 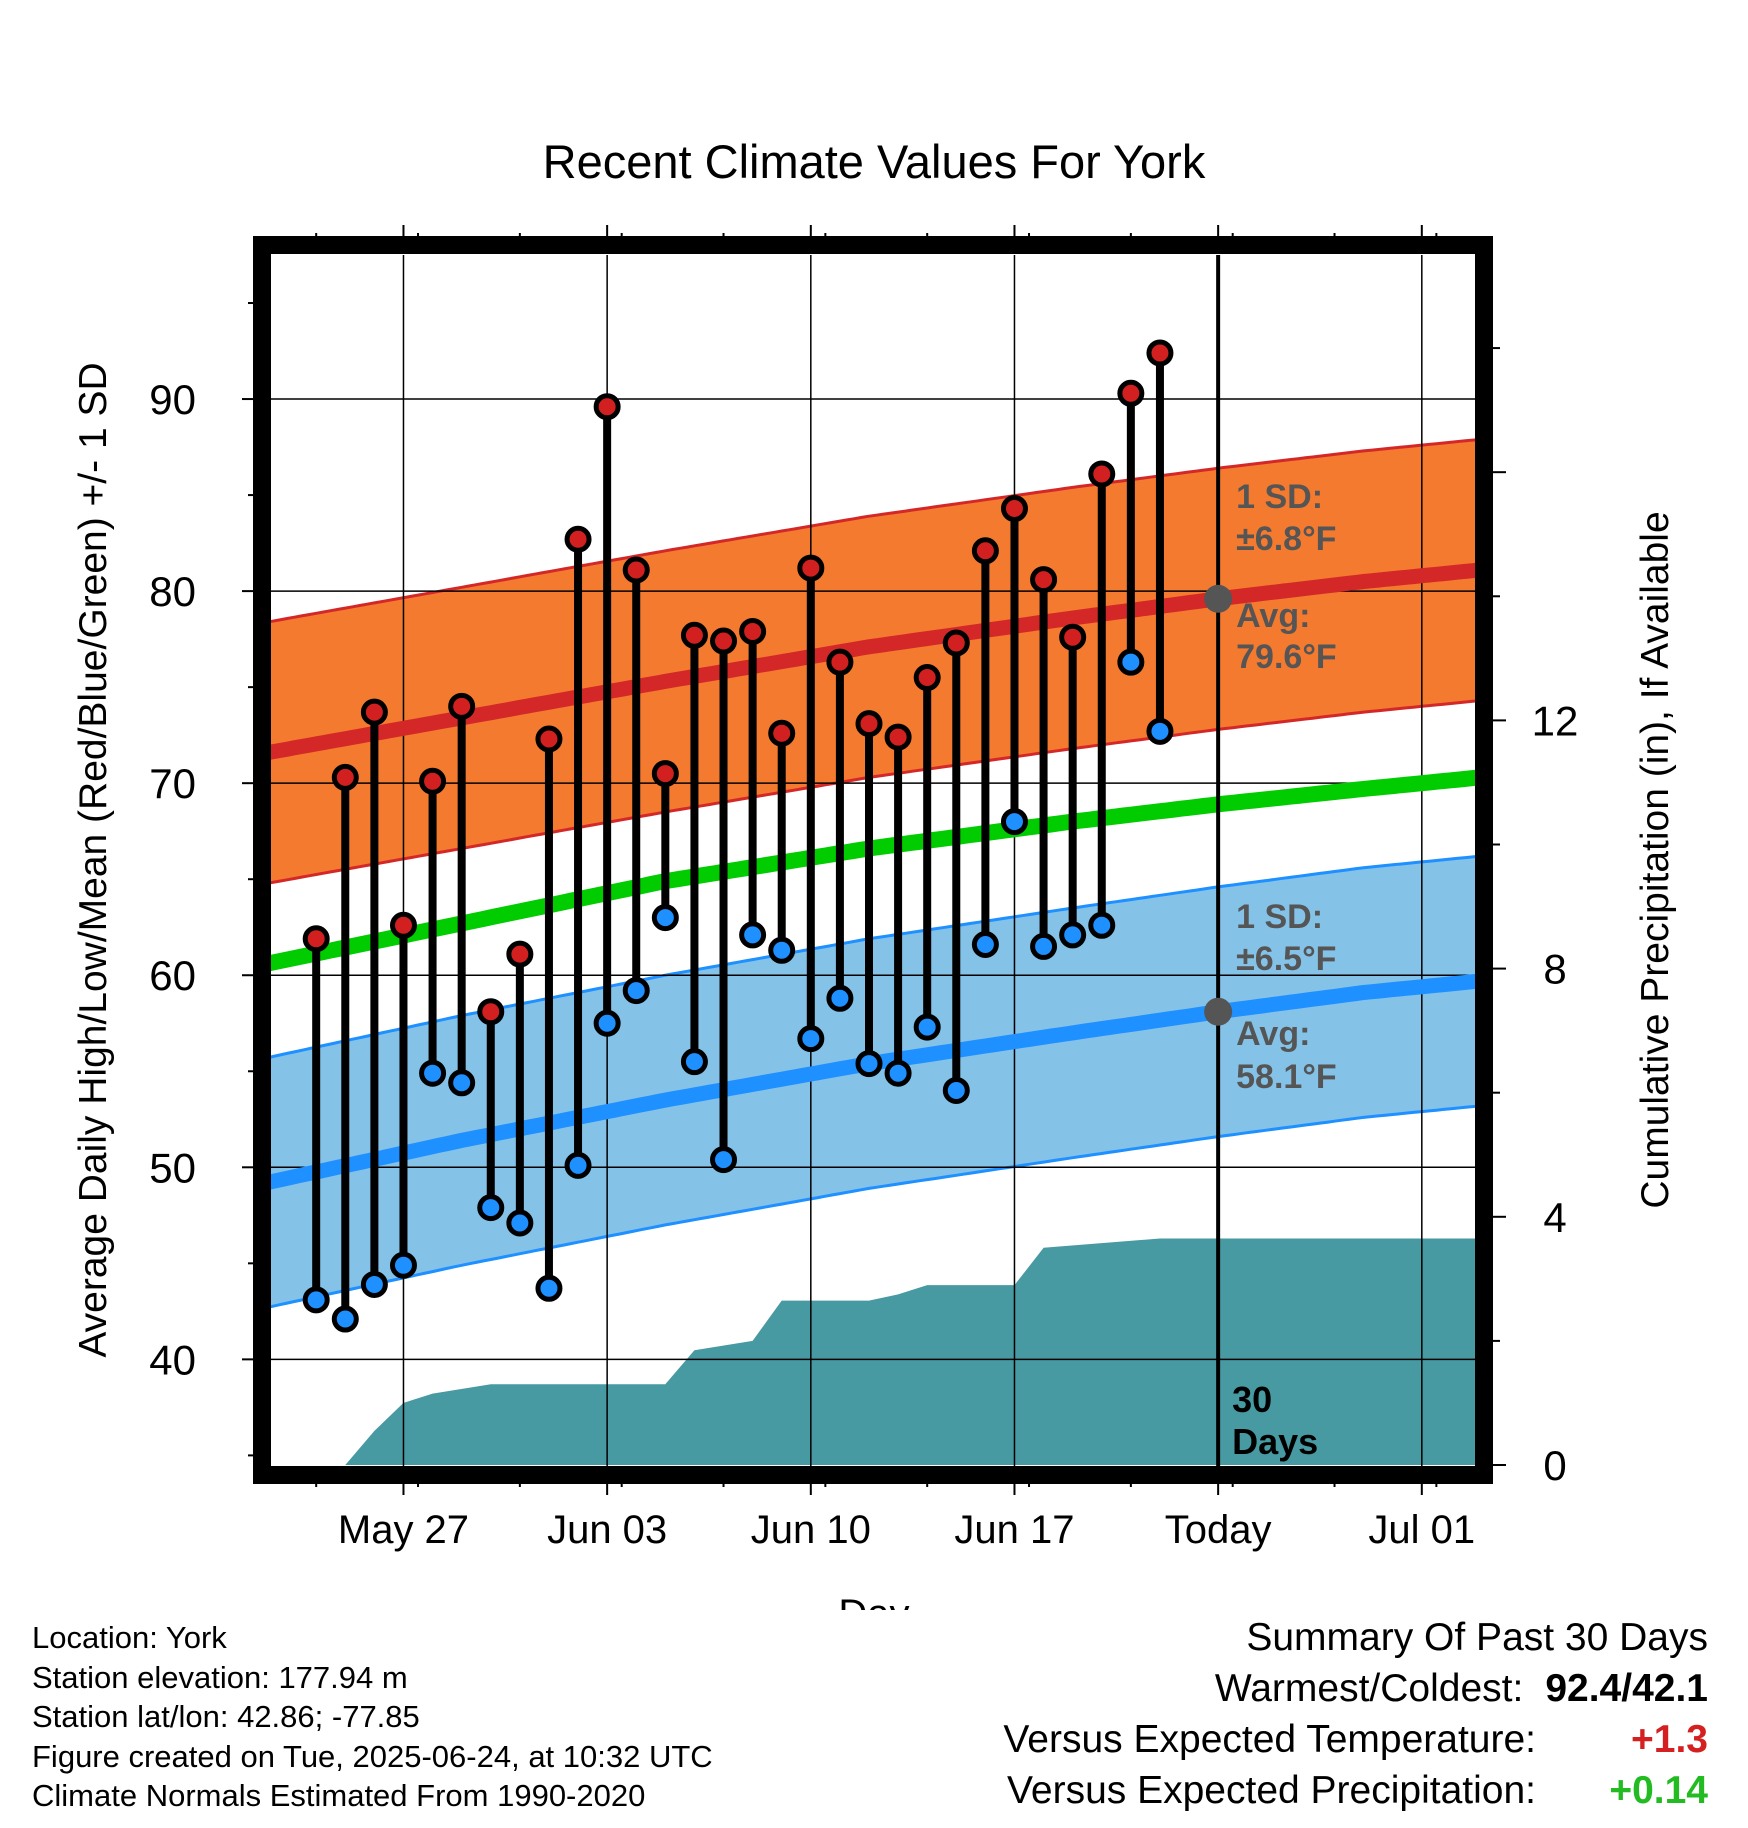 What do you see at coordinates (873, 1351) in the screenshot?
I see `precip-area` at bounding box center [873, 1351].